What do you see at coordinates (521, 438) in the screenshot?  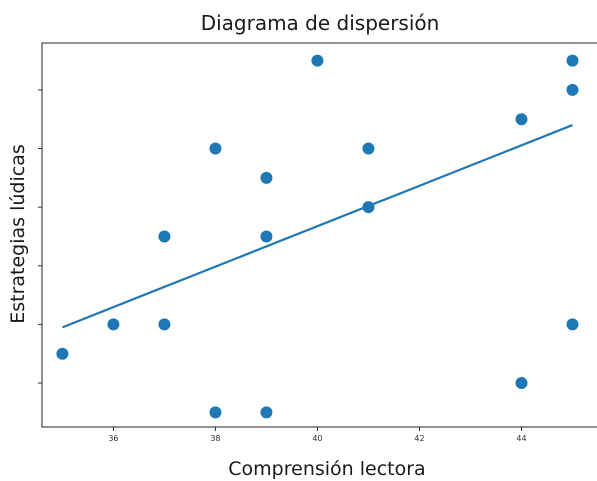 I see `x-tick-label: 44` at bounding box center [521, 438].